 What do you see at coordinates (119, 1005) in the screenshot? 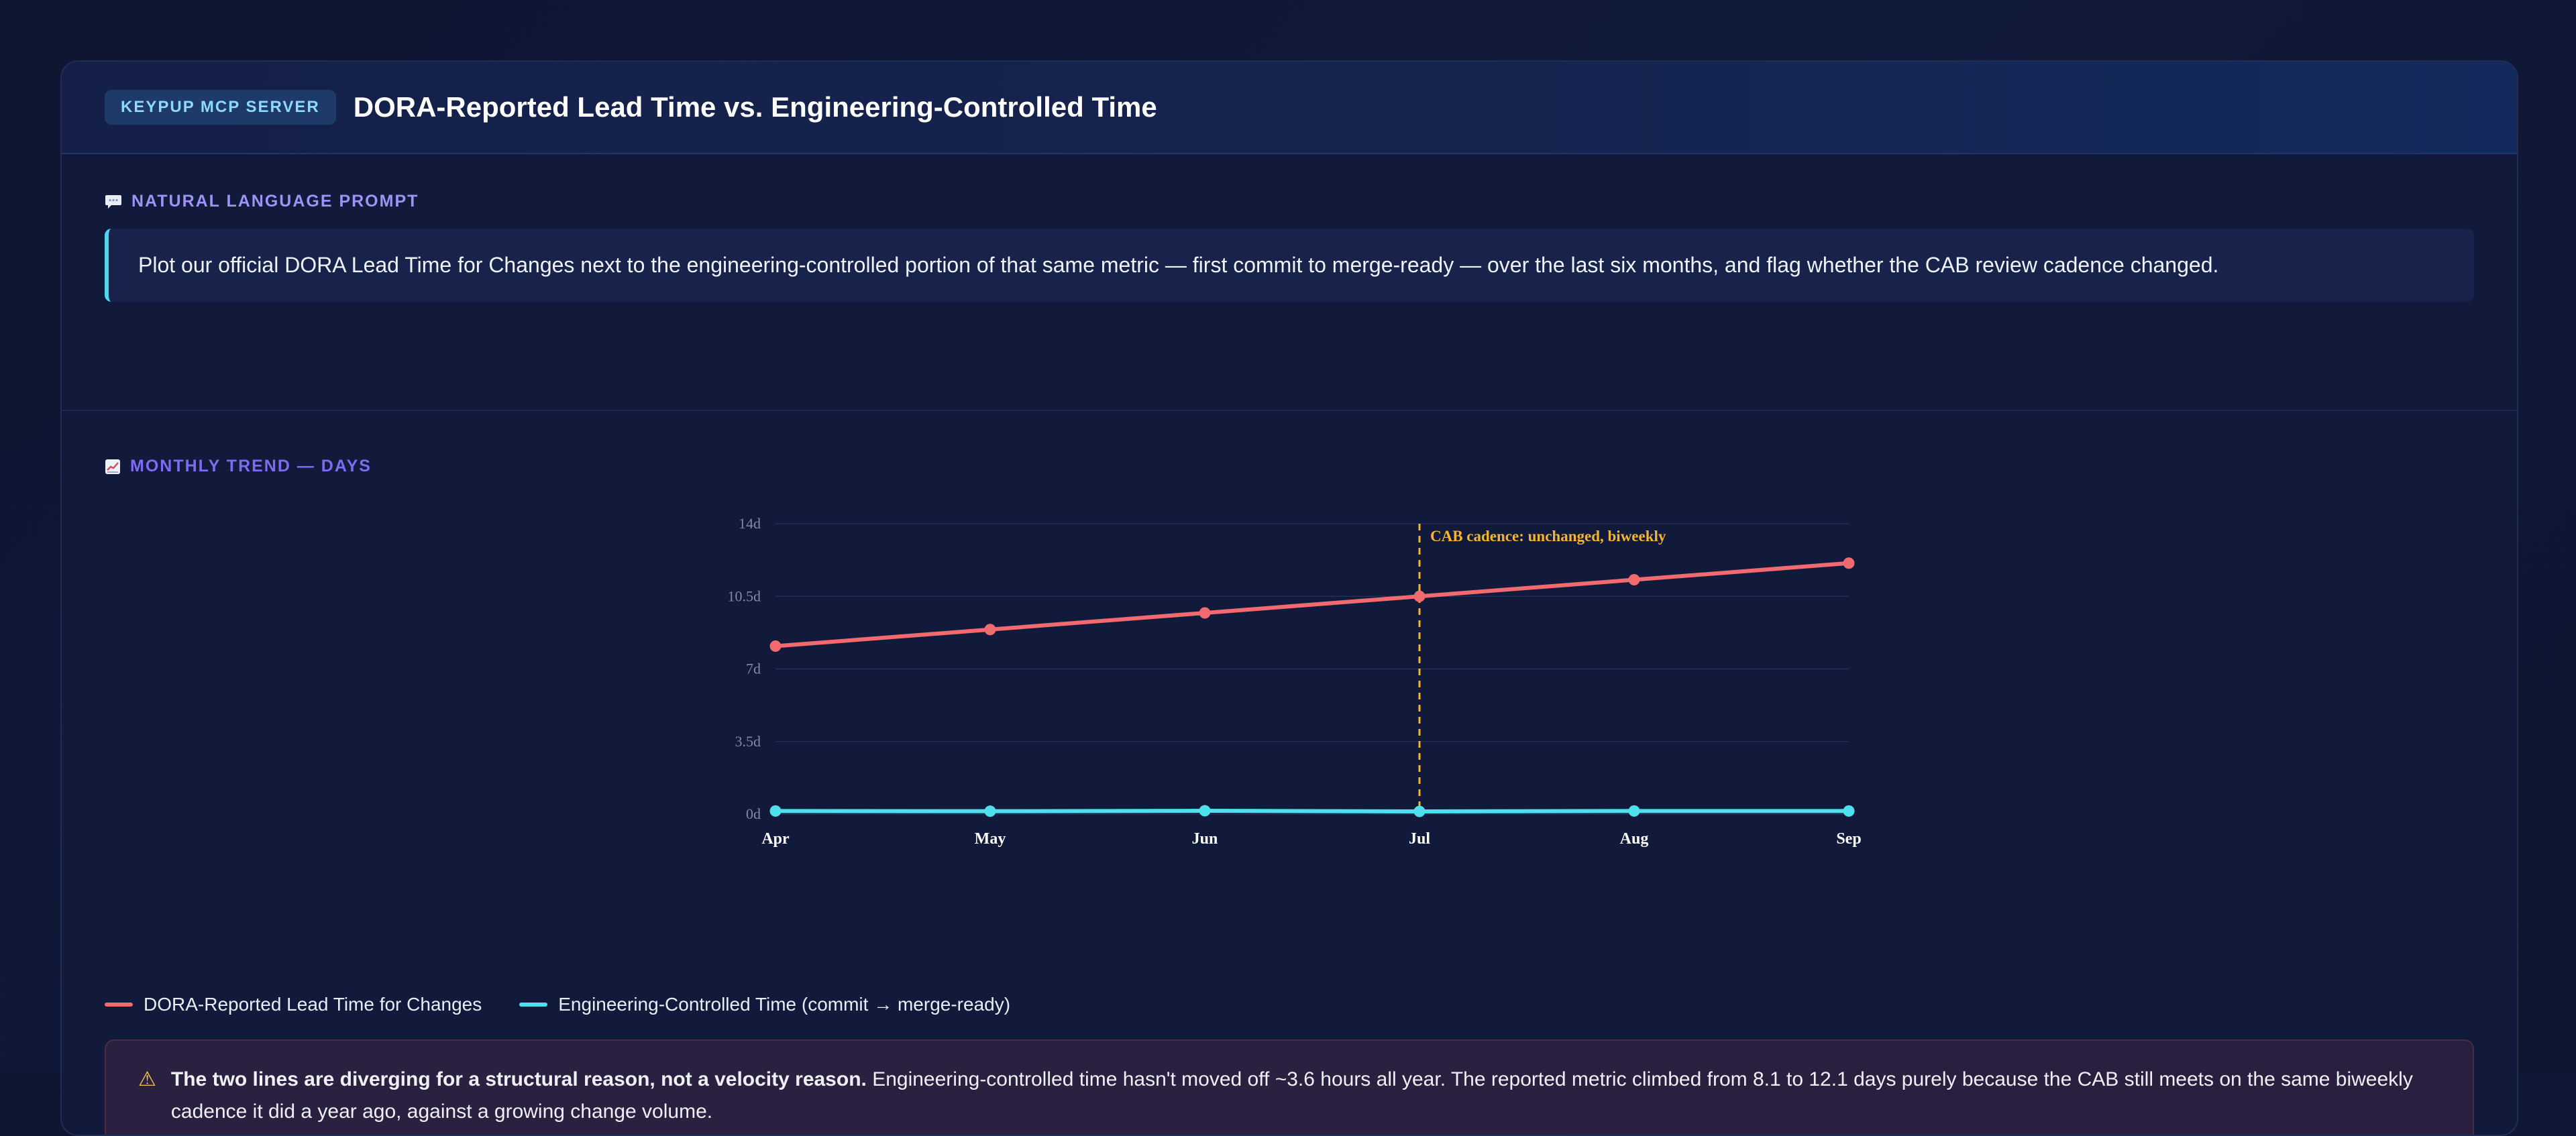
I see `legend-swatch-dora` at bounding box center [119, 1005].